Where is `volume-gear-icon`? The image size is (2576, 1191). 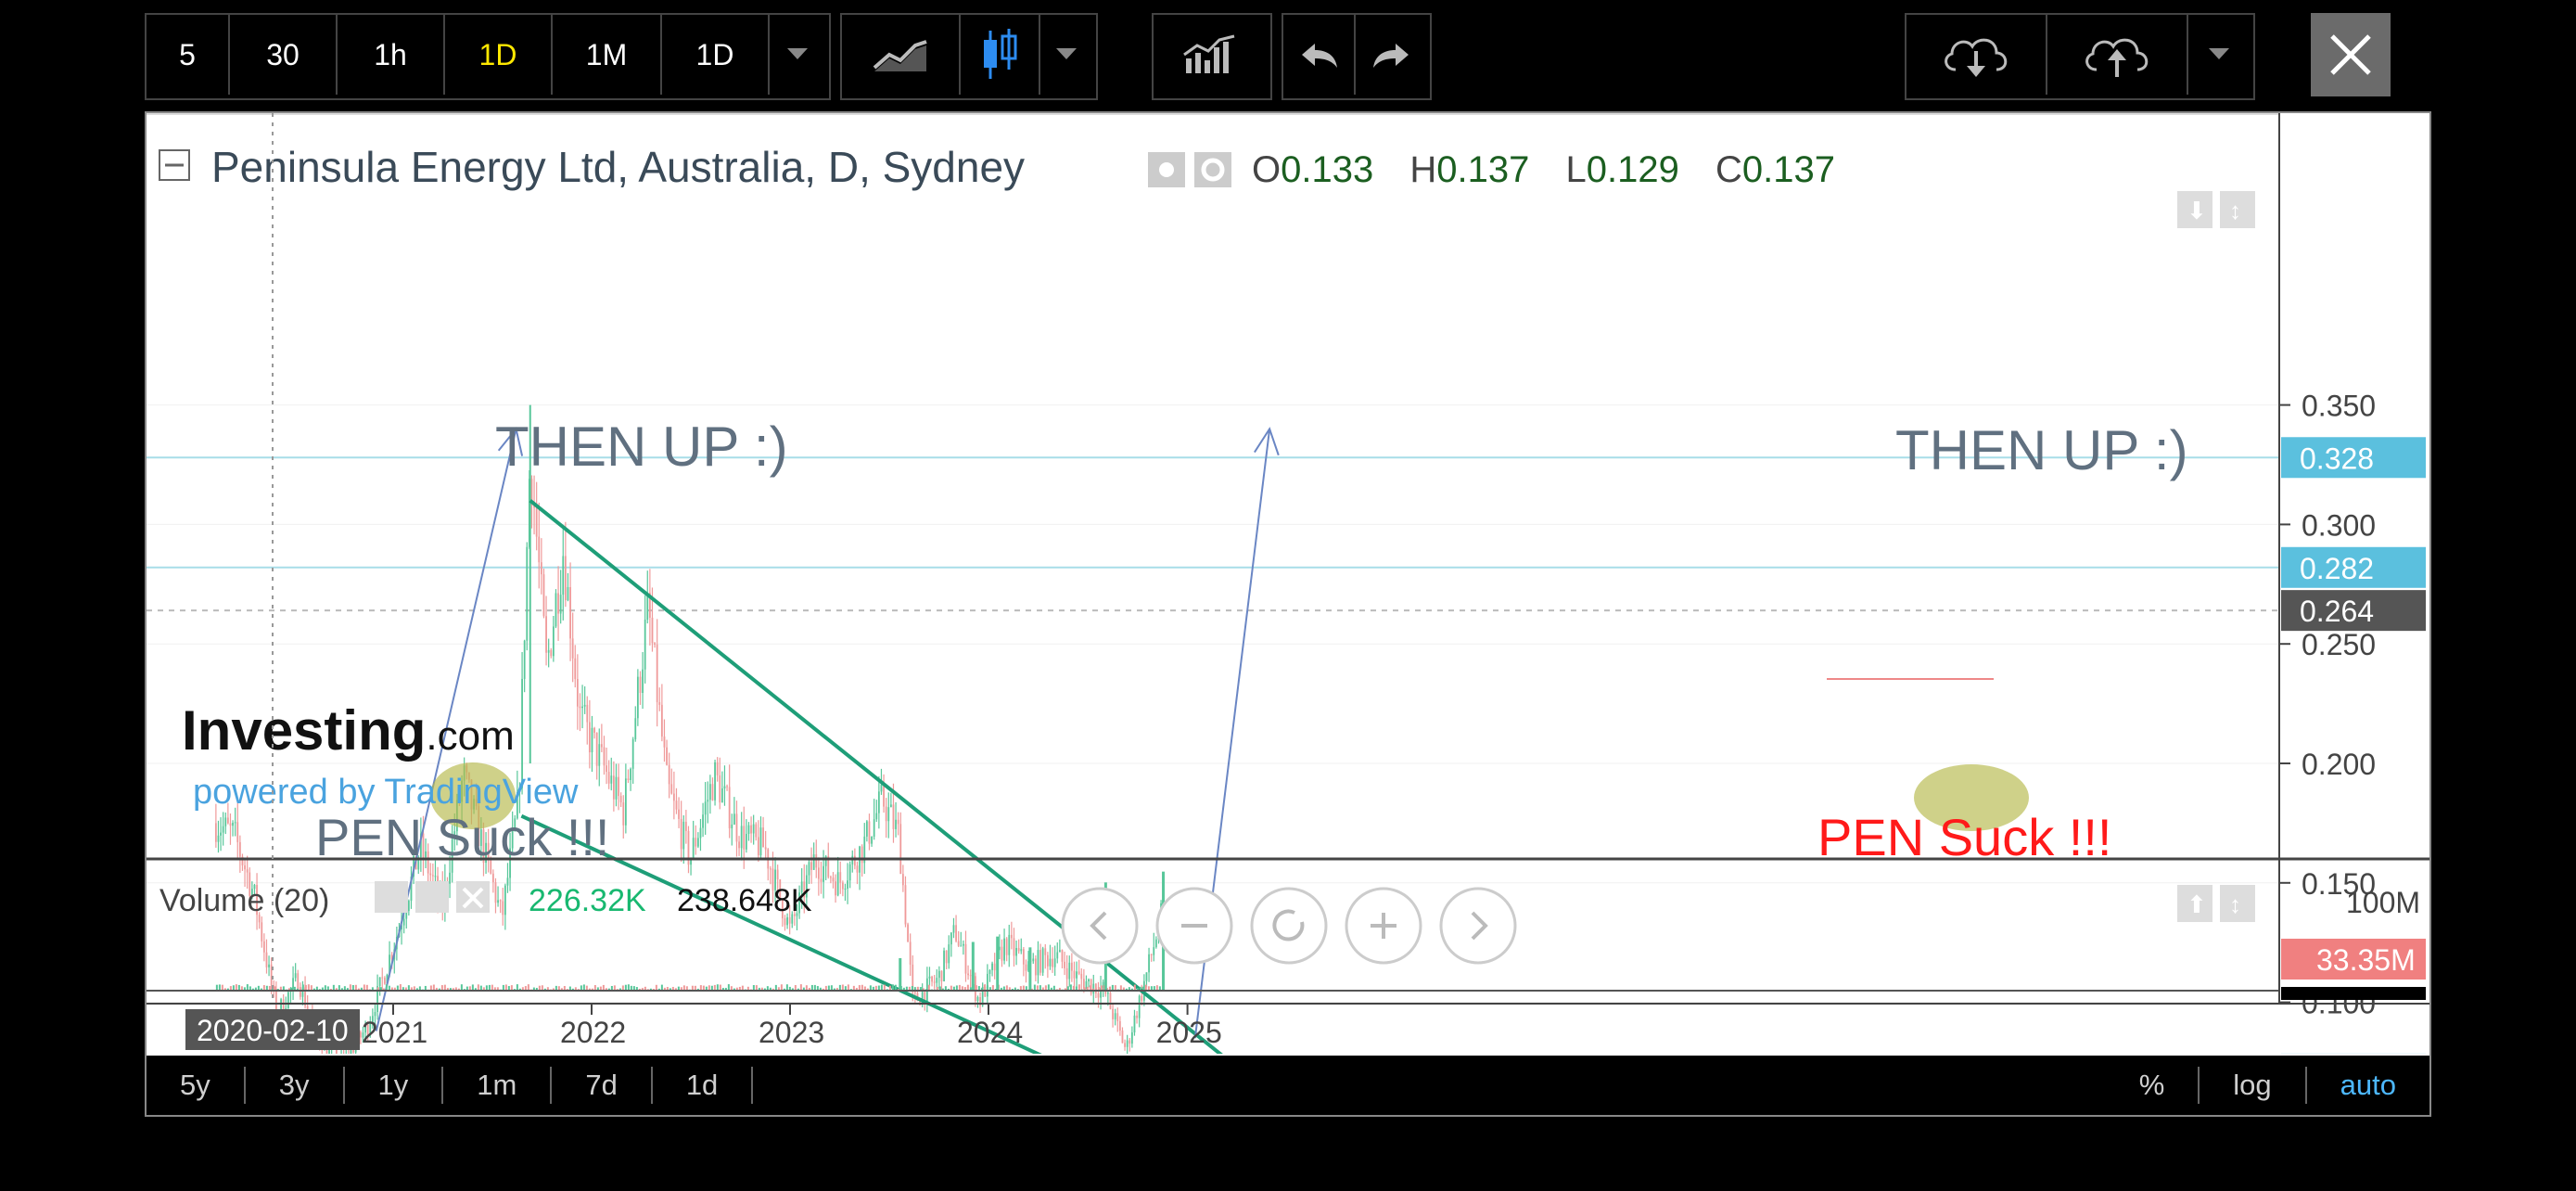
volume-gear-icon is located at coordinates (432, 897).